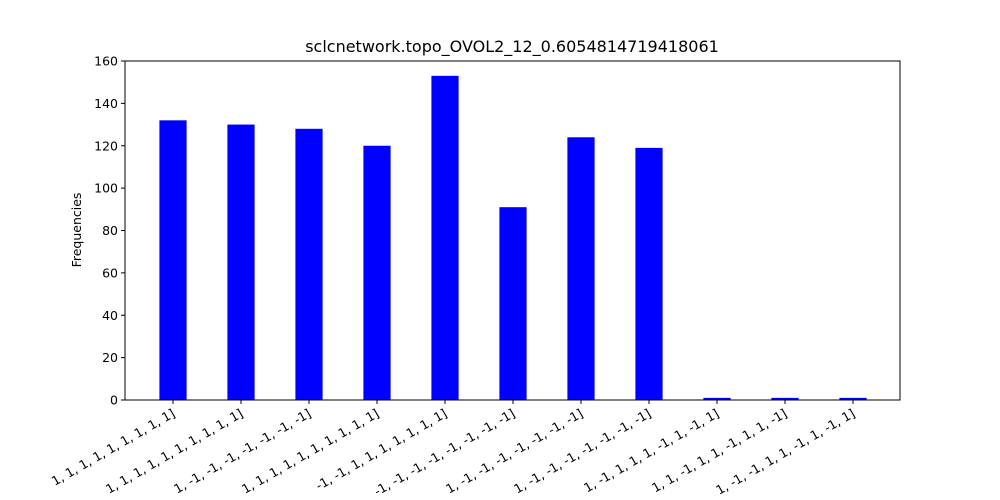  What do you see at coordinates (106, 145) in the screenshot?
I see `y-tick-label: 120` at bounding box center [106, 145].